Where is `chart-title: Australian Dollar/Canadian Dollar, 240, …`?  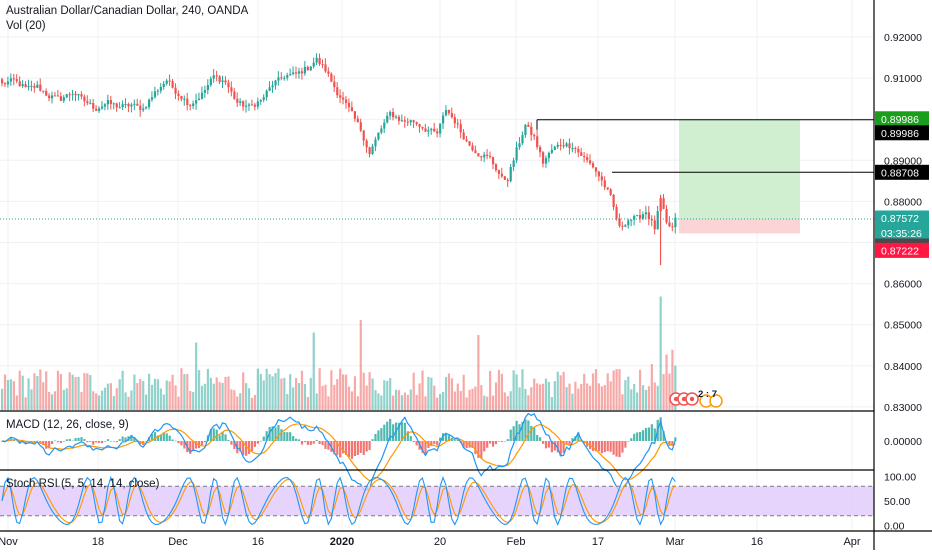 chart-title: Australian Dollar/Canadian Dollar, 240, … is located at coordinates (127, 11).